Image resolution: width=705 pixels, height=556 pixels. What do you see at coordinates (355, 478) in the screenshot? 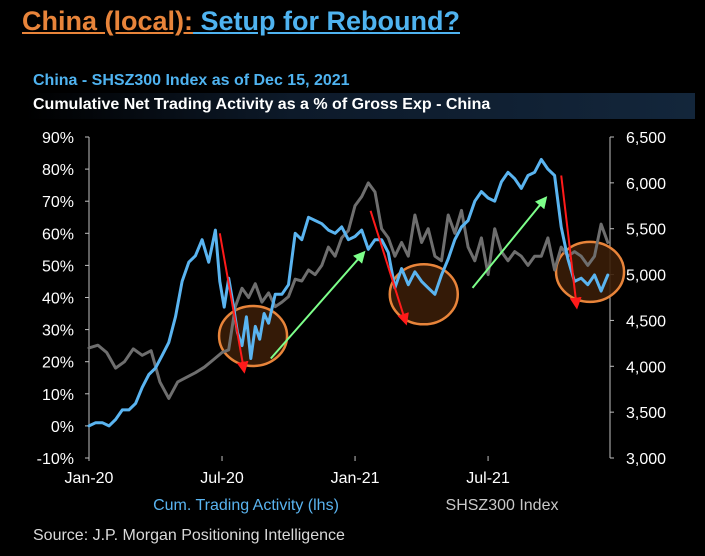
I see `x-tick-label: Jan-21` at bounding box center [355, 478].